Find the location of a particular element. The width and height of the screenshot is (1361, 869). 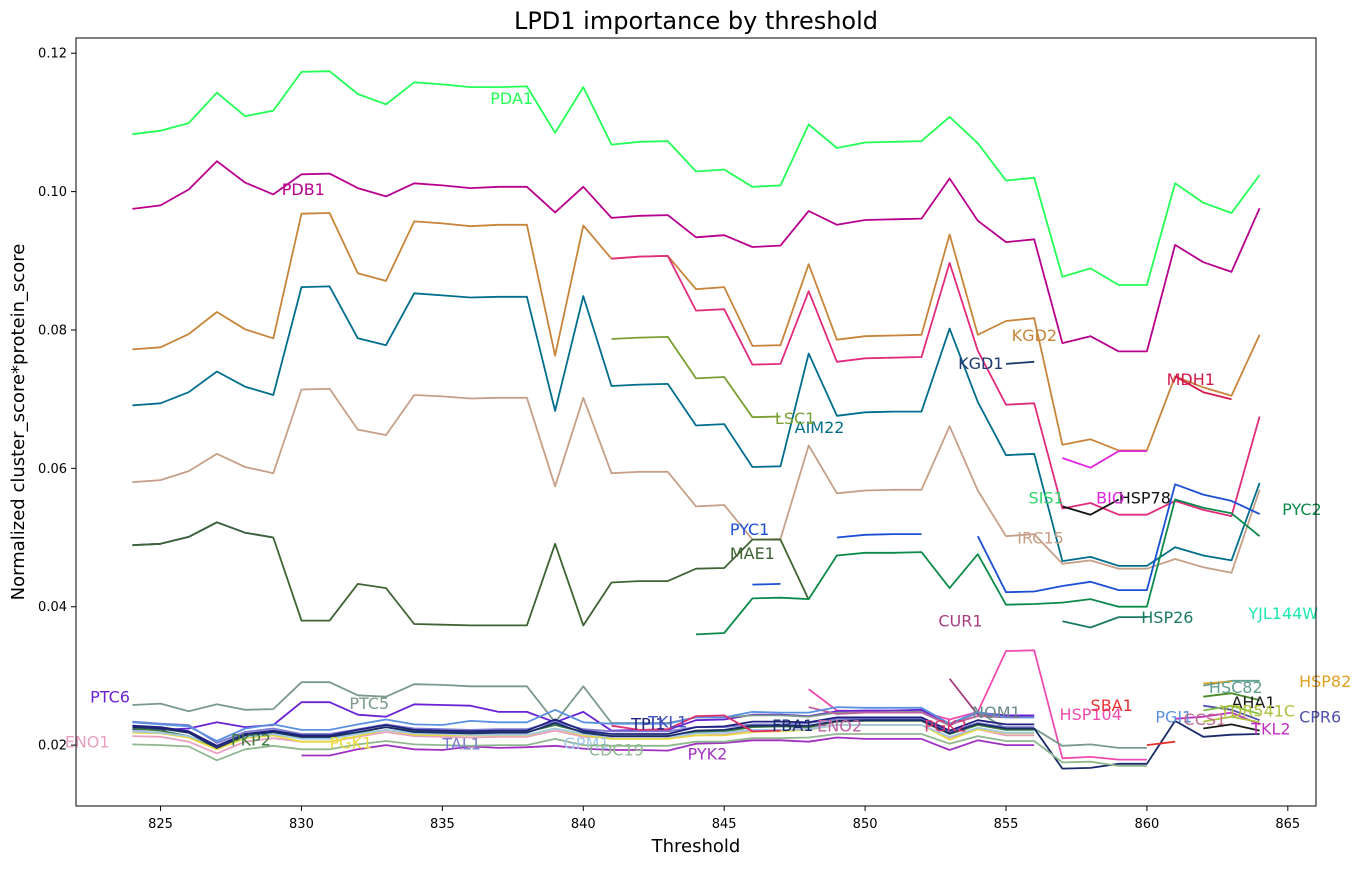

x-tick-label: 845 is located at coordinates (724, 824).